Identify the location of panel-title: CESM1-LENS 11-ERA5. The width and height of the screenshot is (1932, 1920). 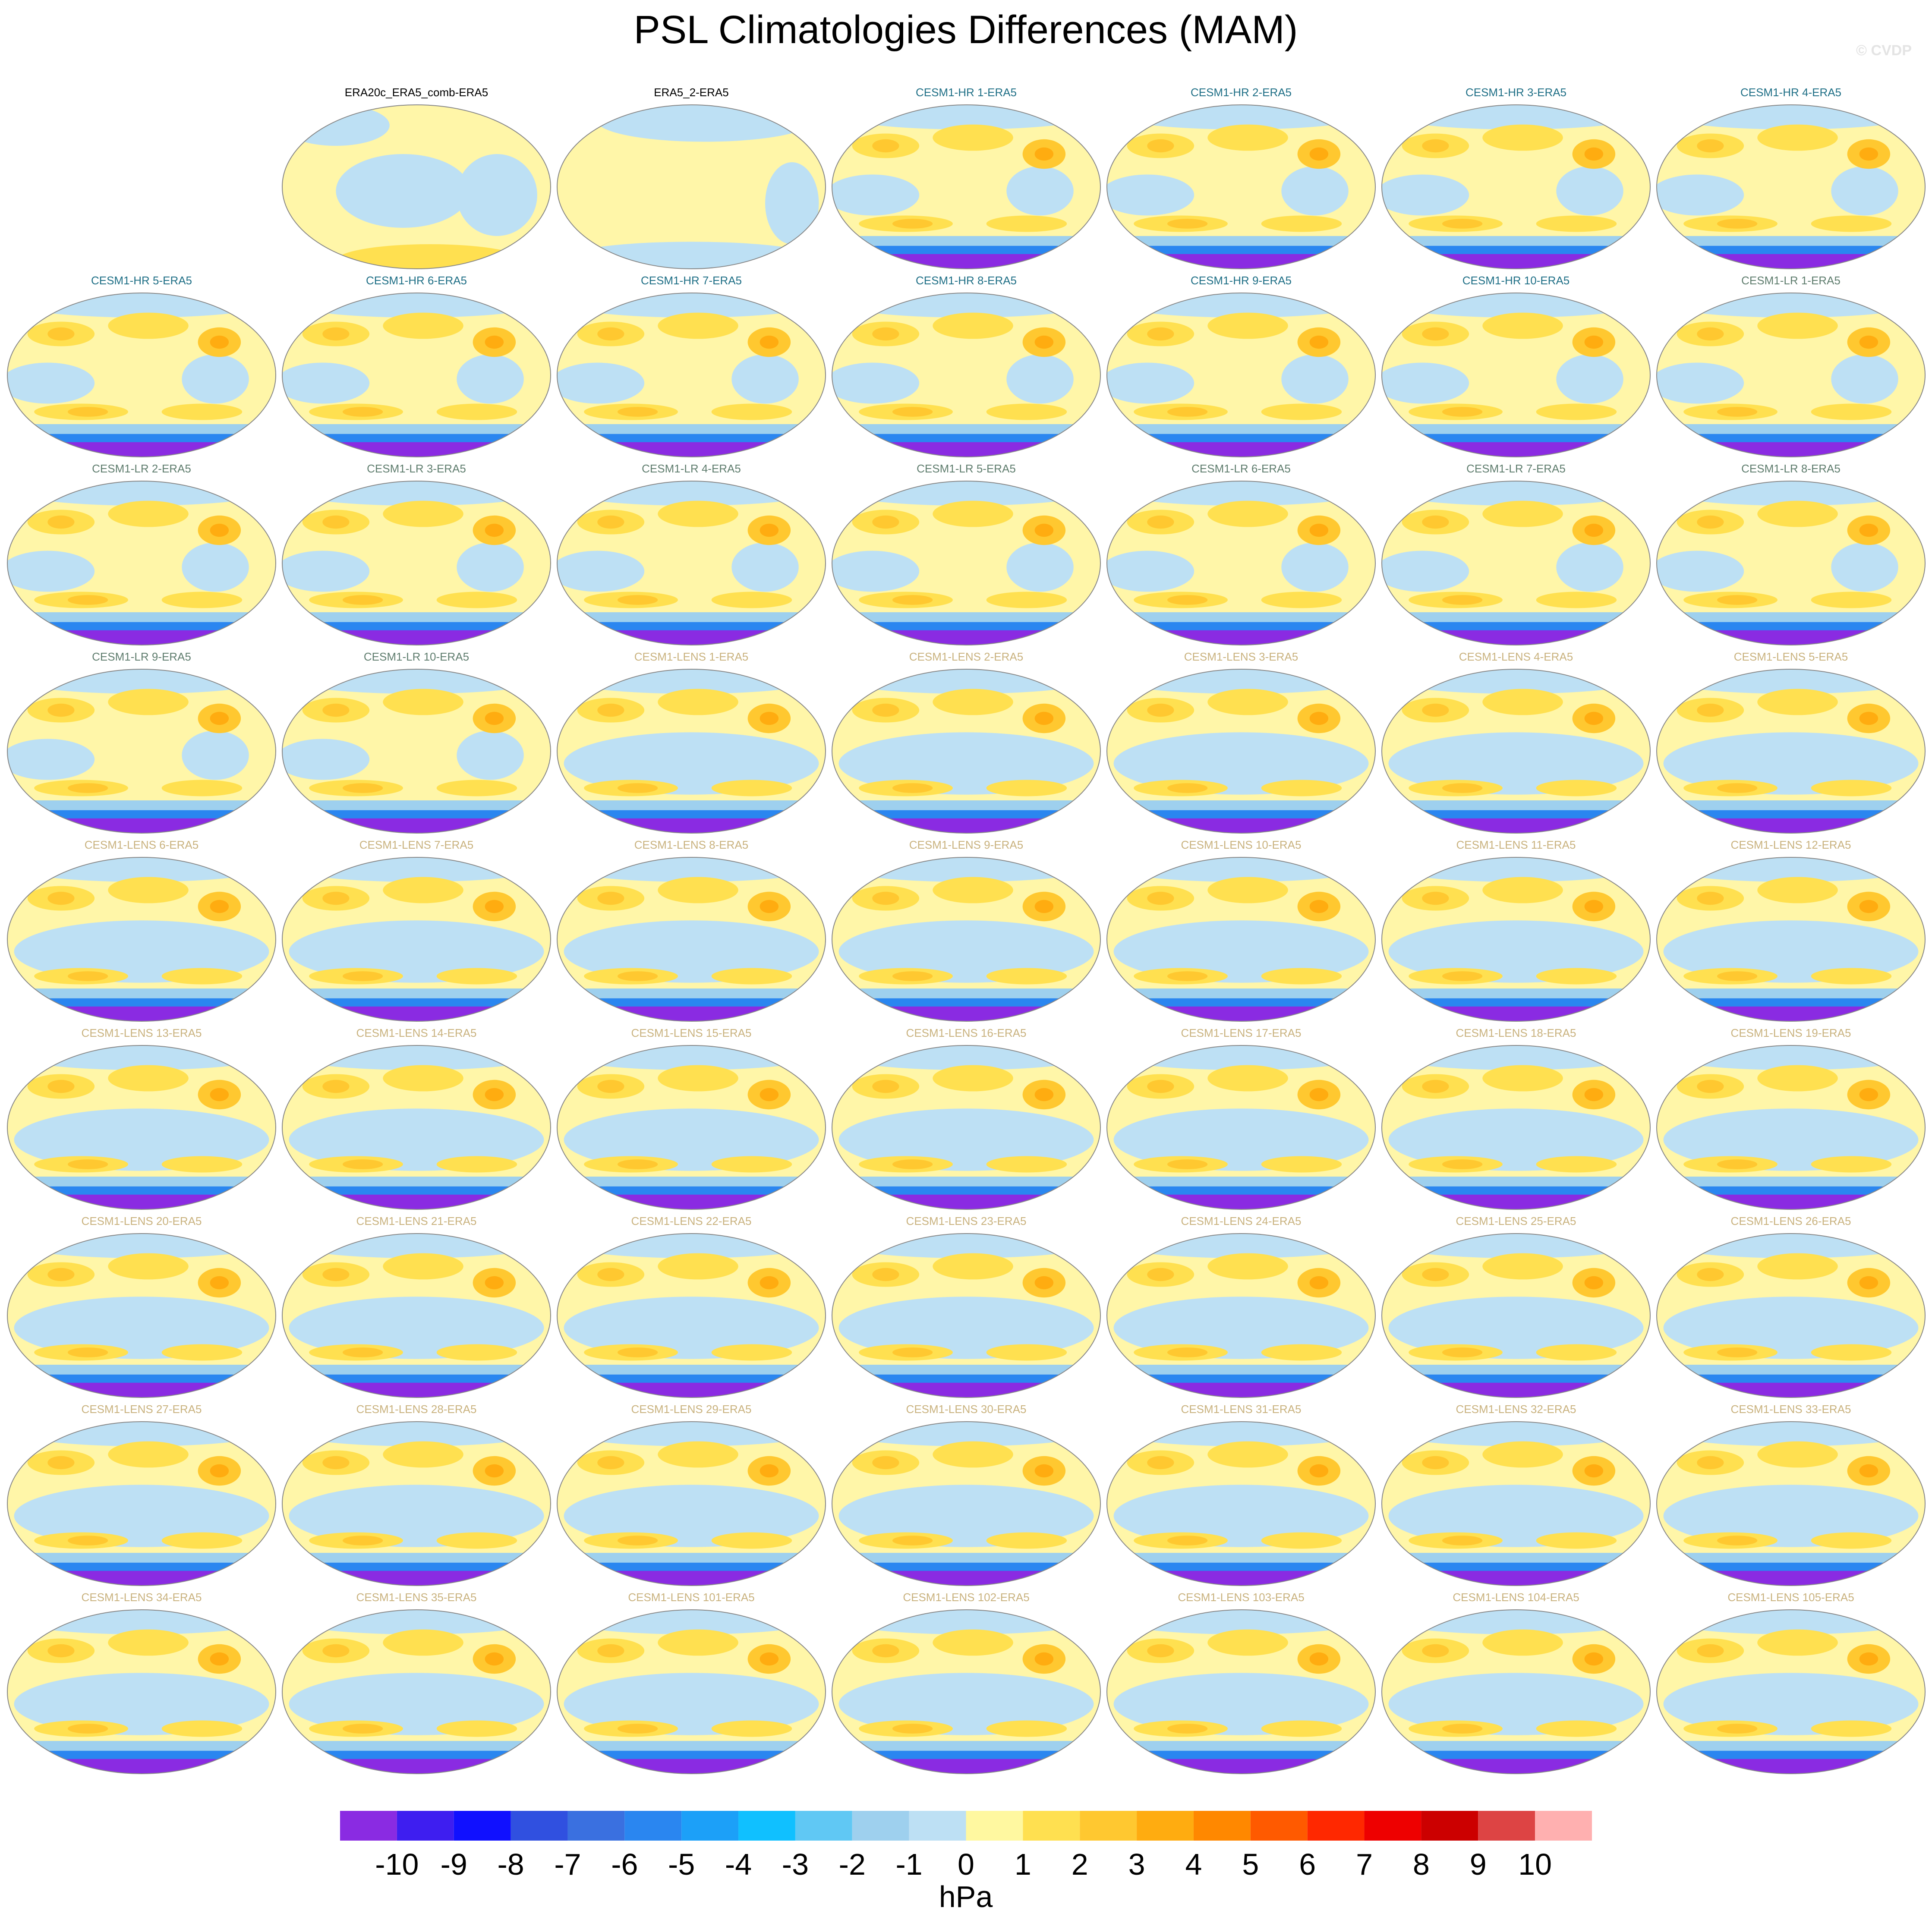
(1516, 845).